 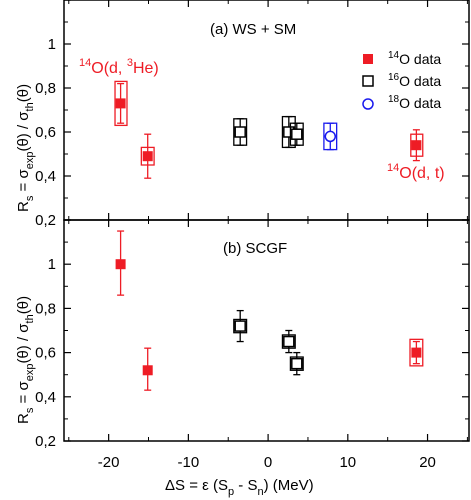 I want to click on legend: 14O data 16O data 18O data, so click(x=401, y=80).